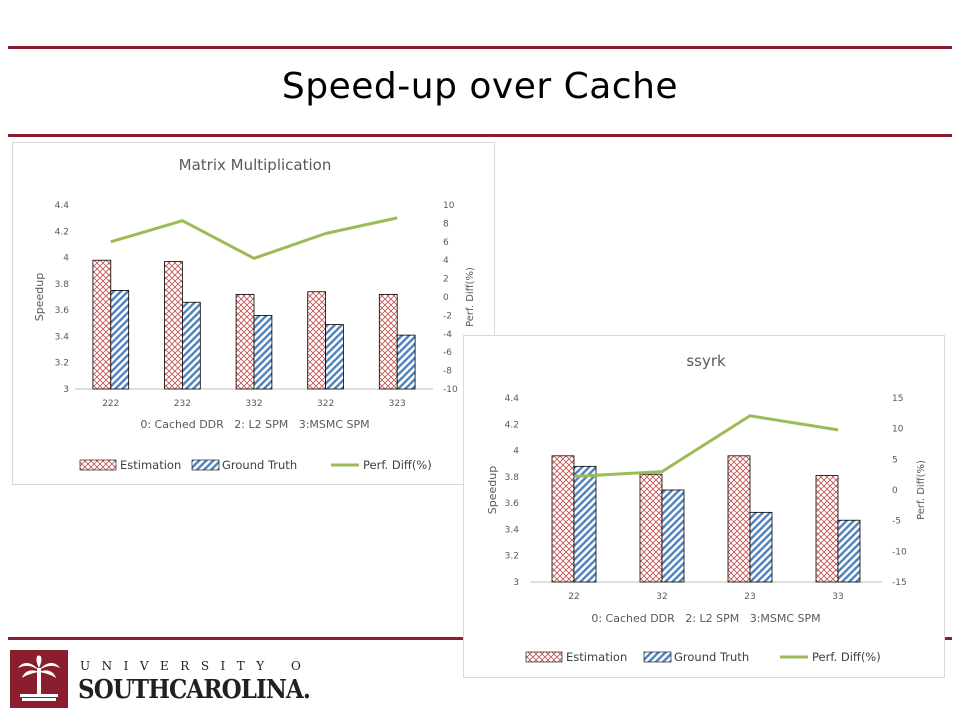  Describe the element at coordinates (39, 678) in the screenshot. I see `palmetto-tree-icon` at that location.